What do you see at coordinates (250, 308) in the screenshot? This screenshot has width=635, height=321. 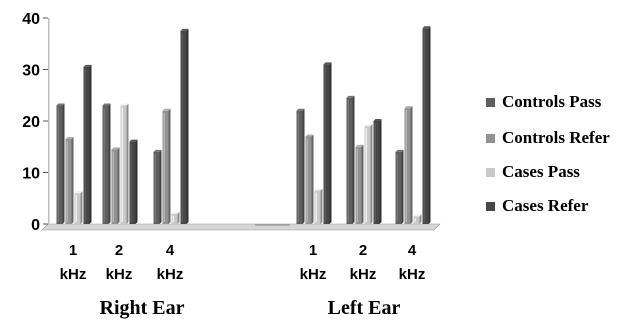 I see `x-group-labels: Right Ear Left Ear` at bounding box center [250, 308].